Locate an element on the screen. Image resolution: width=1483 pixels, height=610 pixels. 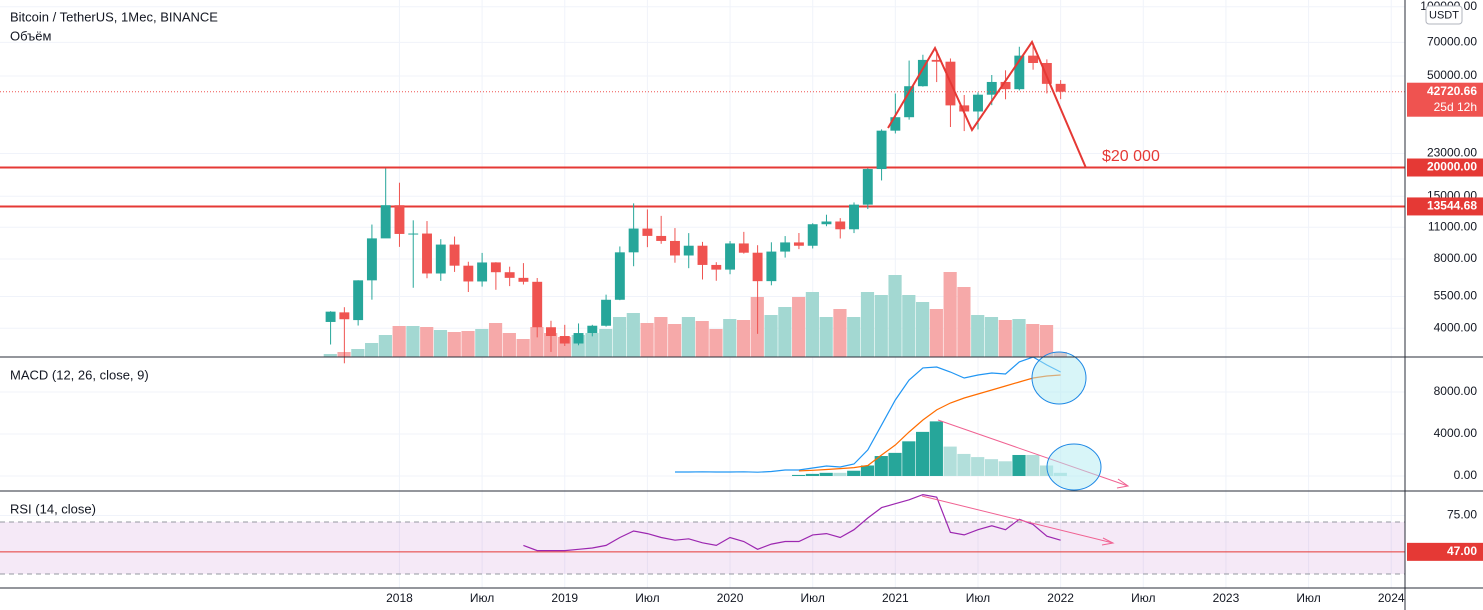
currency-badge is located at coordinates (1444, 15).